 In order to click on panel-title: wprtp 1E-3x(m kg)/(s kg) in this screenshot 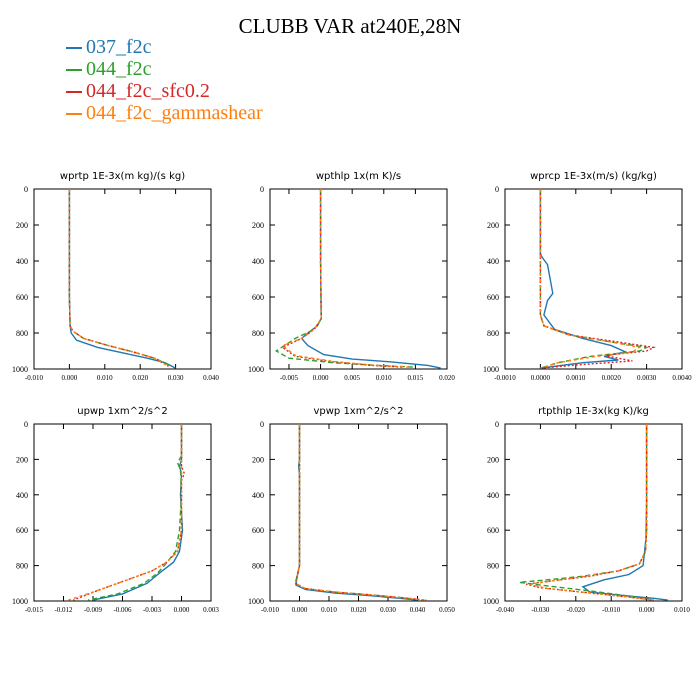, I will do `click(122, 176)`.